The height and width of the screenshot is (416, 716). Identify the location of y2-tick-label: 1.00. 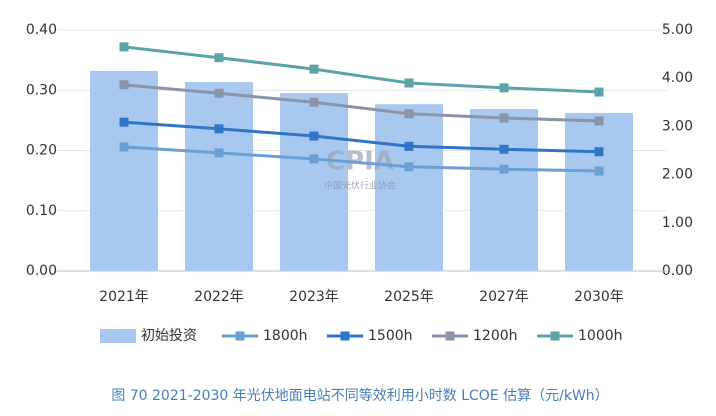
(677, 223).